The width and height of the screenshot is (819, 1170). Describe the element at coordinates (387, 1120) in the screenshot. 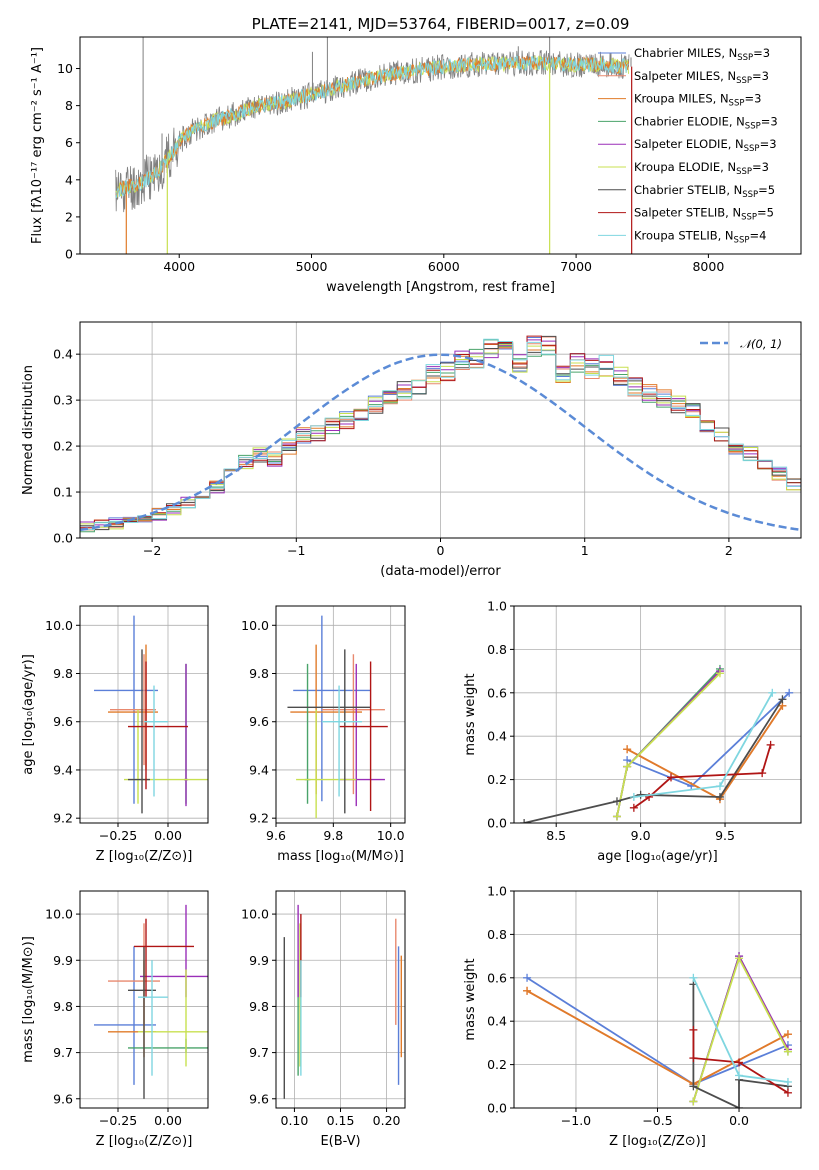

I see `x-tick-label: 0.20` at that location.